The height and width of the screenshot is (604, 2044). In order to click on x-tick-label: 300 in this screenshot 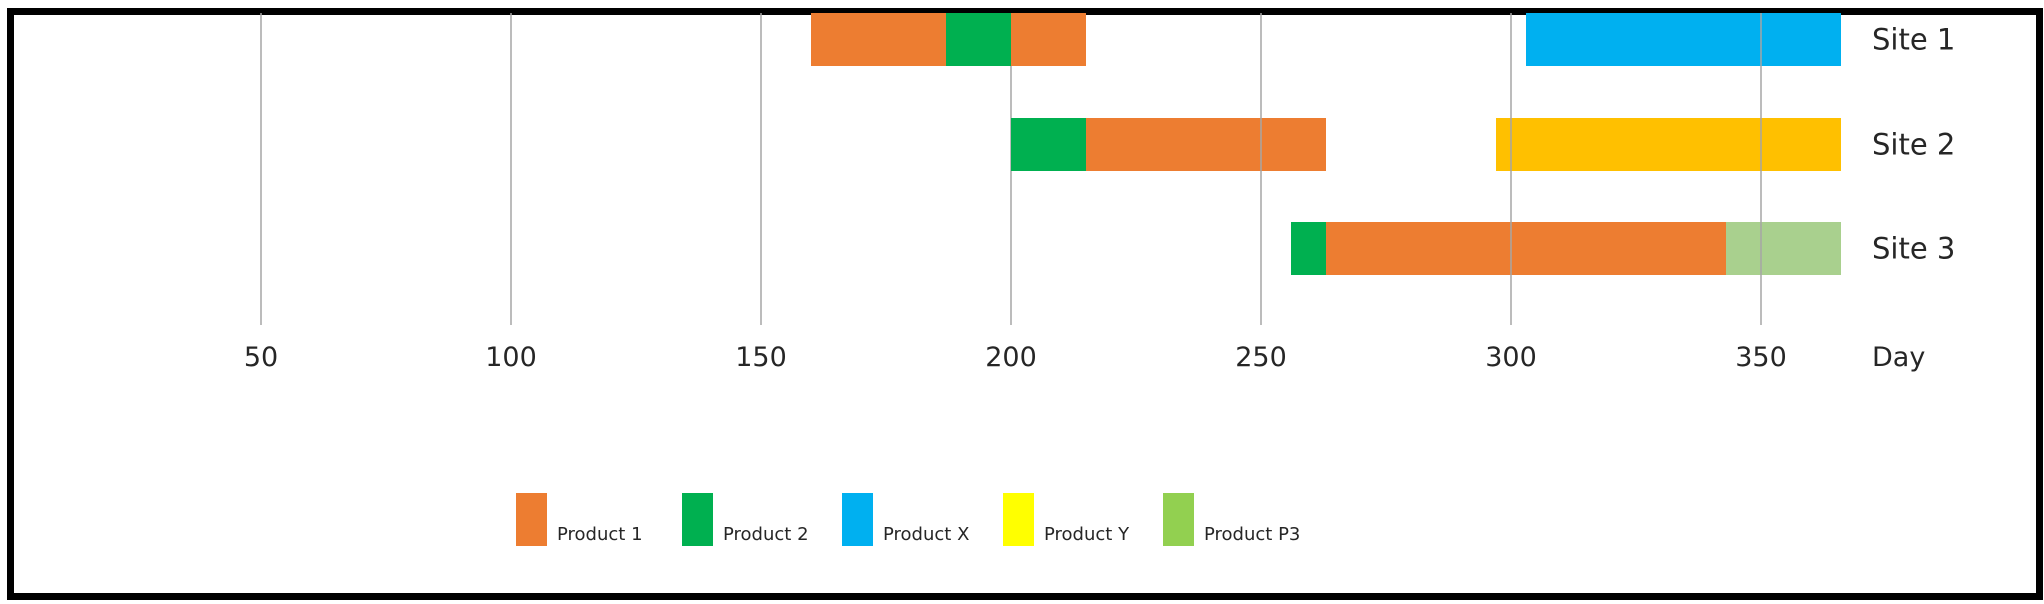, I will do `click(1511, 357)`.